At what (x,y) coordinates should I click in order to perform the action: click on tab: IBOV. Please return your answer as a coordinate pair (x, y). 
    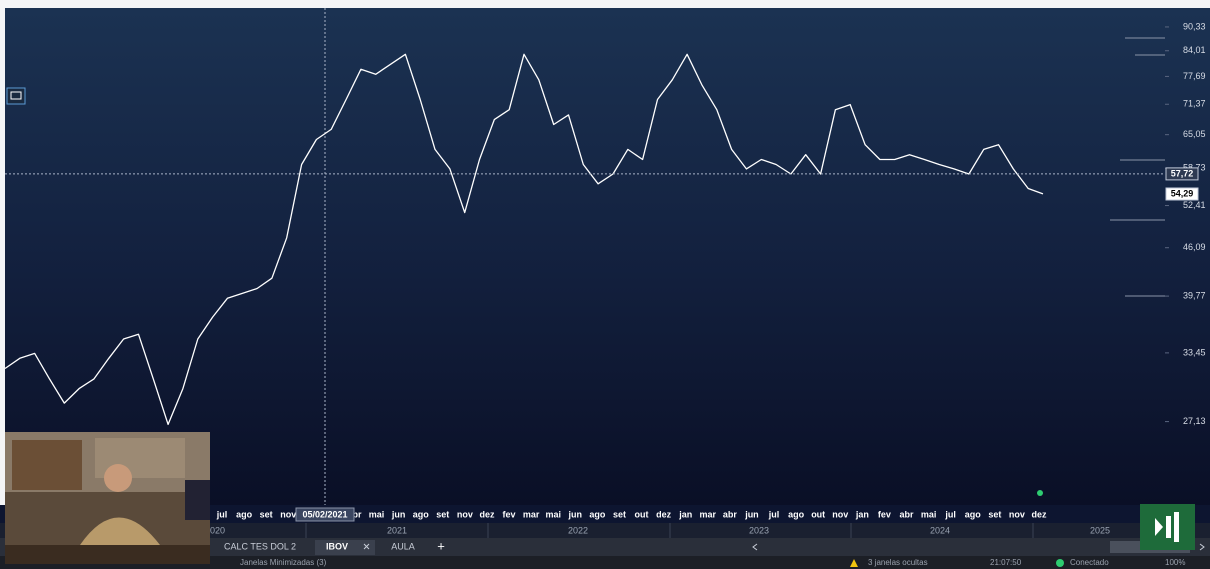
    Looking at the image, I should click on (337, 546).